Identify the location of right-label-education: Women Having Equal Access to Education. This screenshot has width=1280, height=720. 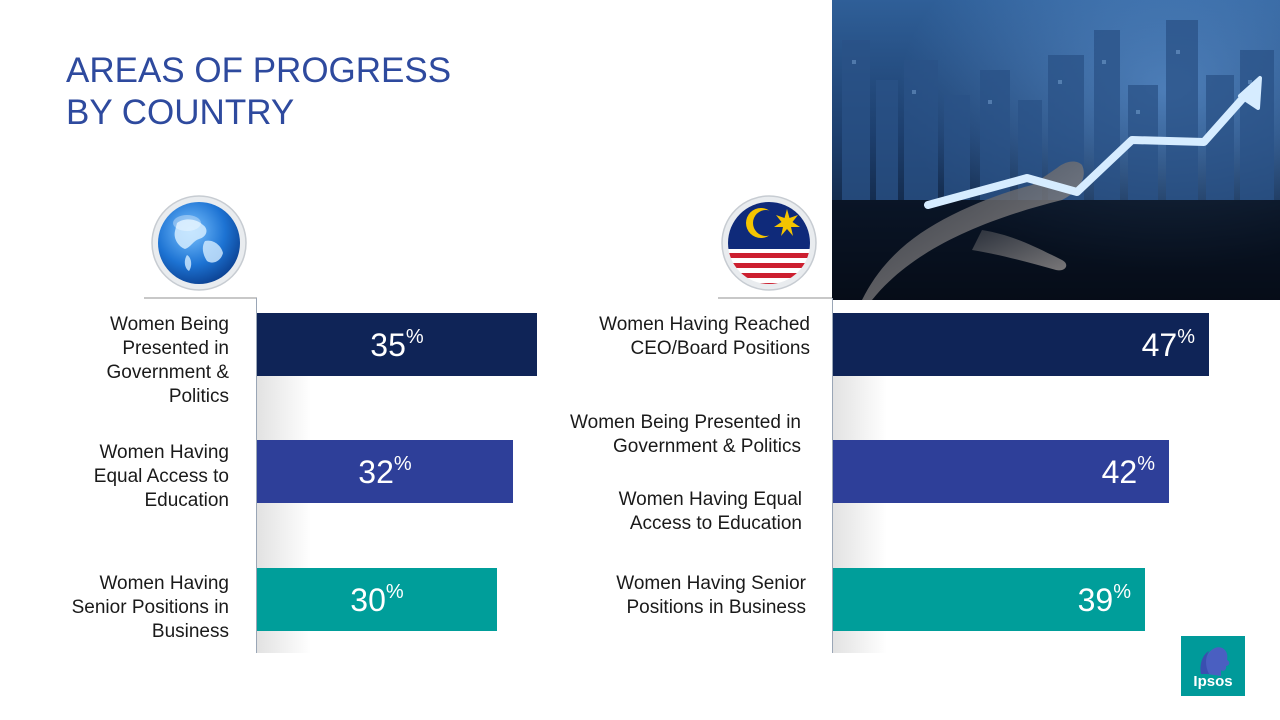
(710, 511).